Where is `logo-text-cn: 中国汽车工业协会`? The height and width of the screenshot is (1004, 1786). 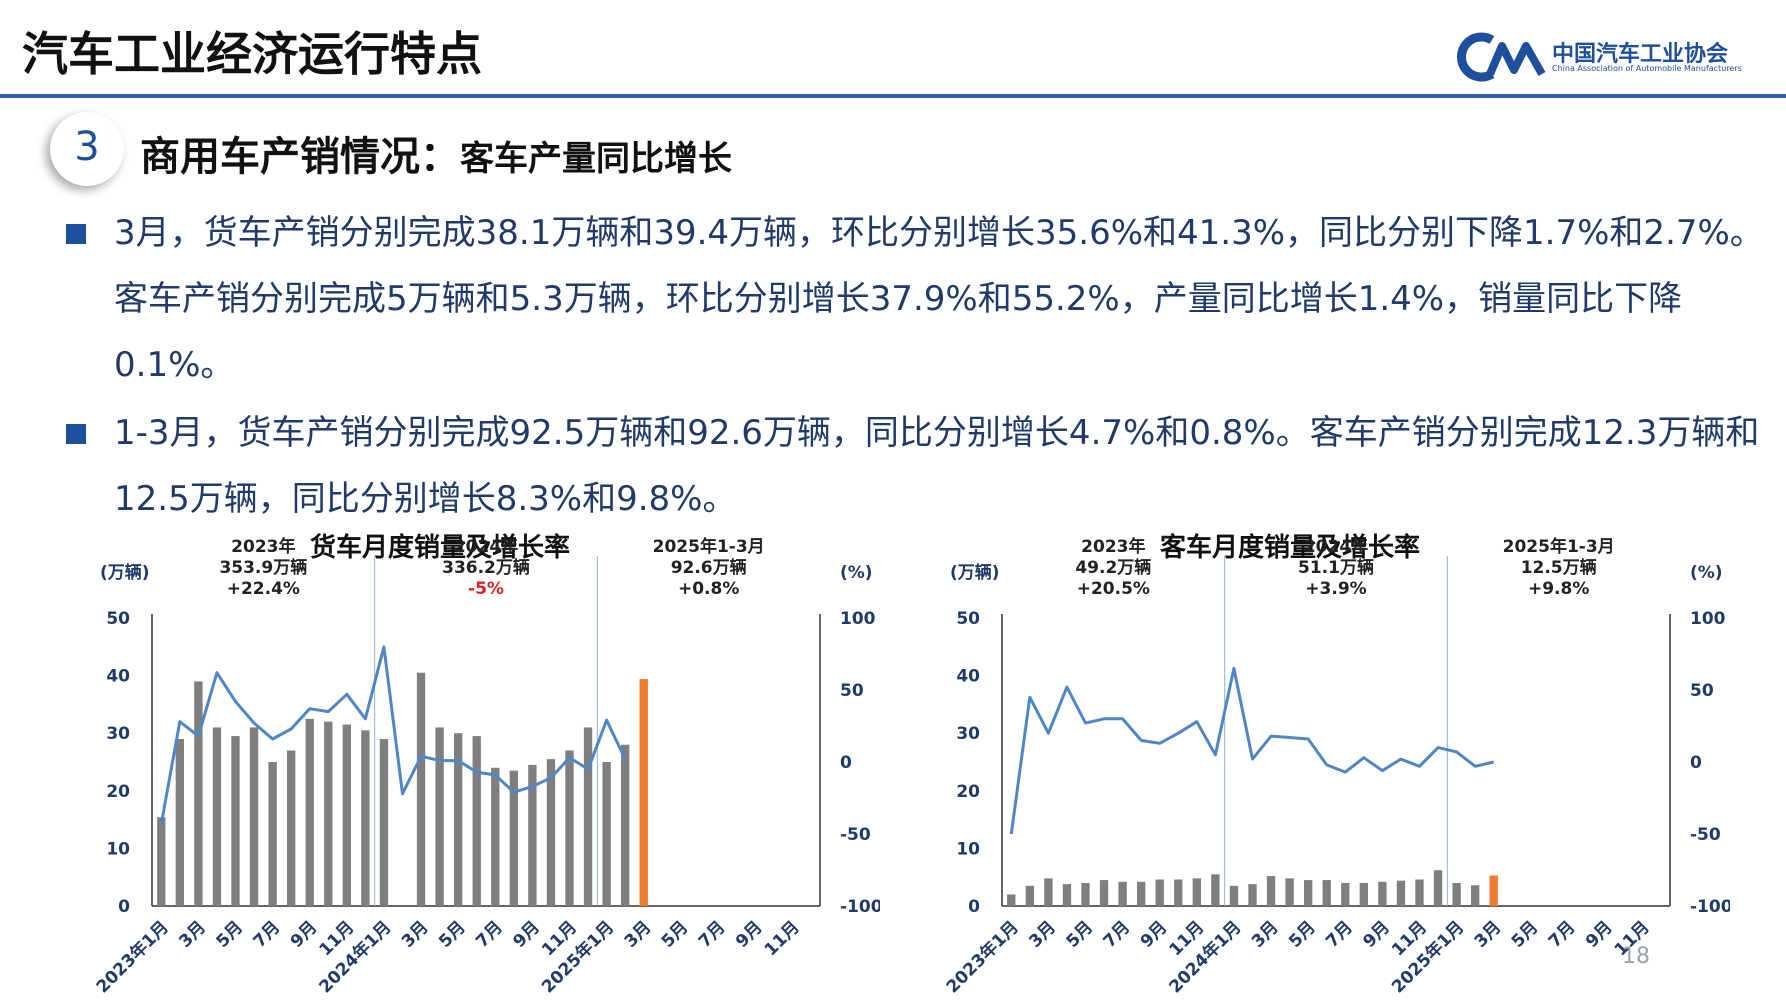
logo-text-cn: 中国汽车工业协会 is located at coordinates (1640, 54).